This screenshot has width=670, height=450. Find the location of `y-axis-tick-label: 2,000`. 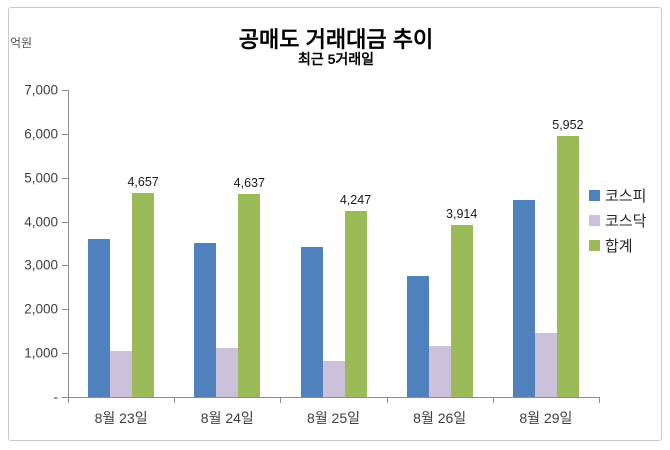

y-axis-tick-label: 2,000 is located at coordinates (41, 309).